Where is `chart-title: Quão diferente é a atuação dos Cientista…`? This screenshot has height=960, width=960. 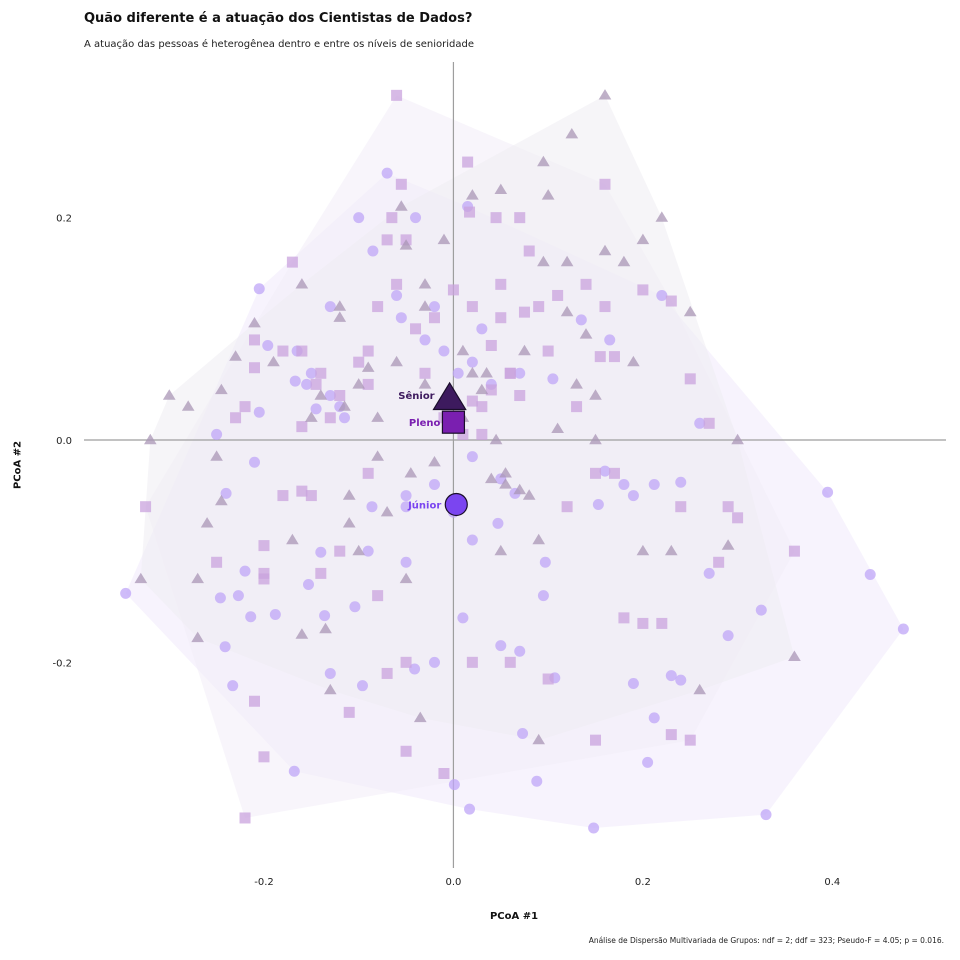 chart-title: Quão diferente é a atuação dos Cientista… is located at coordinates (278, 18).